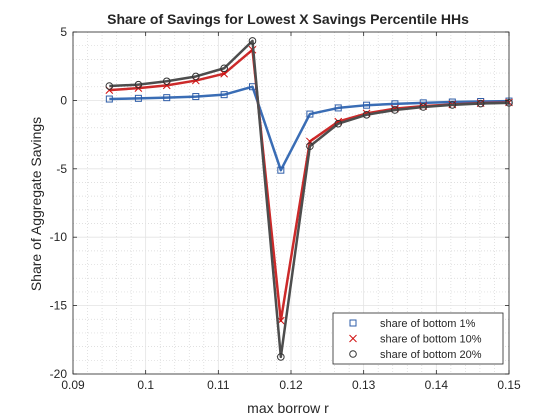  What do you see at coordinates (61, 169) in the screenshot?
I see `y-tick-label: -5` at bounding box center [61, 169].